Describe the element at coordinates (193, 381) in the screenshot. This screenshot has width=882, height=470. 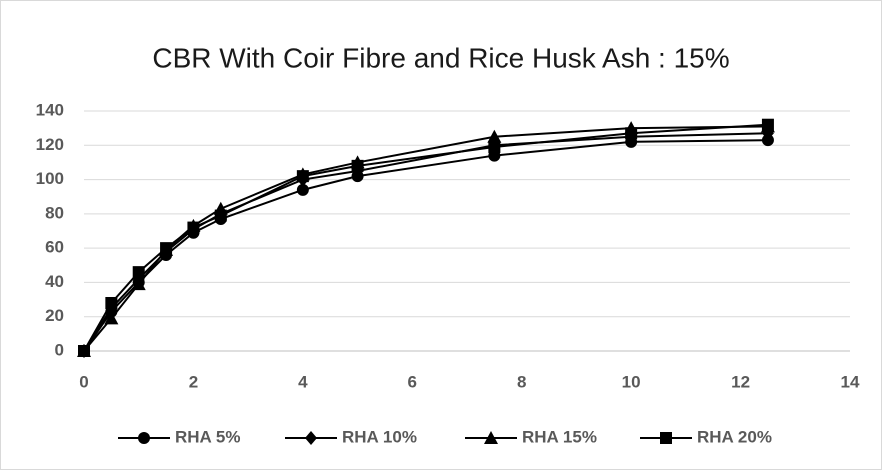
I see `x-tick-label: 2` at that location.